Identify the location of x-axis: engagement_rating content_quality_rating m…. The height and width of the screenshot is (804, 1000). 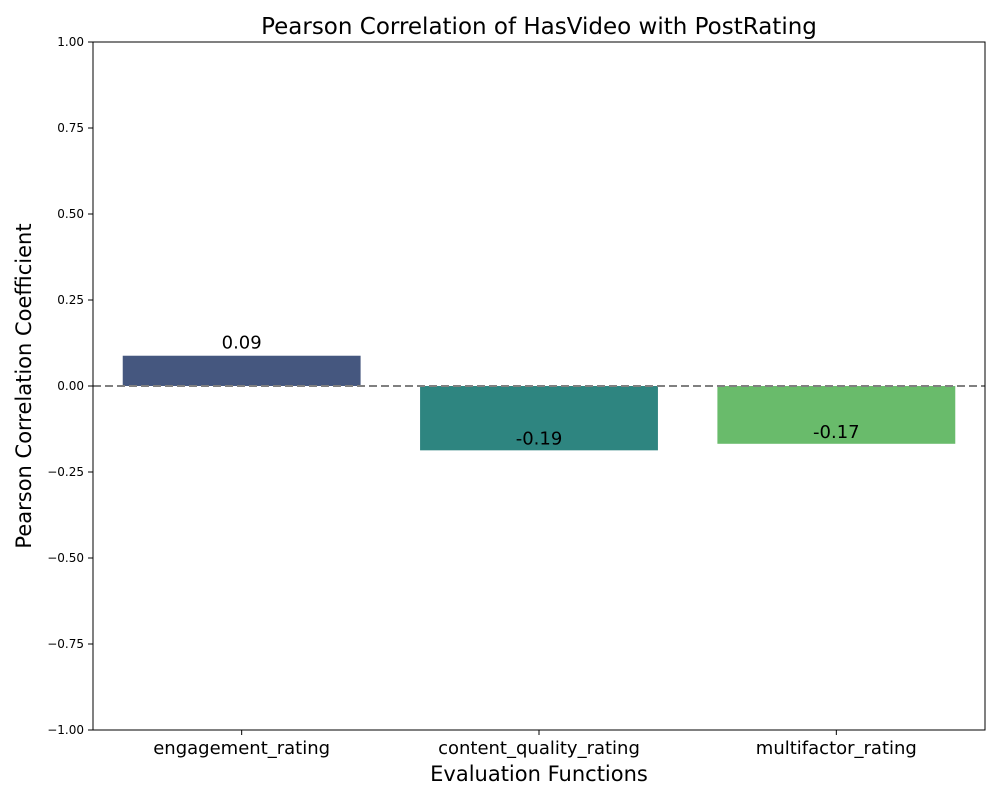
(535, 744).